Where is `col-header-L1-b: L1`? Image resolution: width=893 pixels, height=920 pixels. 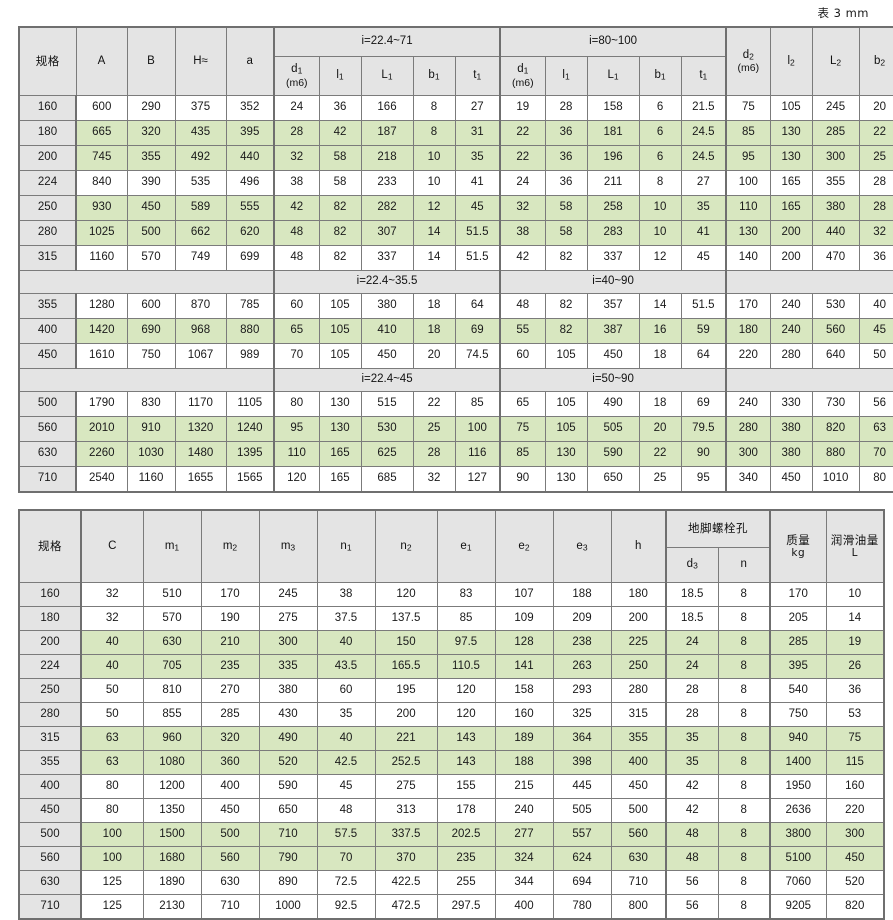 col-header-L1-b: L1 is located at coordinates (613, 76).